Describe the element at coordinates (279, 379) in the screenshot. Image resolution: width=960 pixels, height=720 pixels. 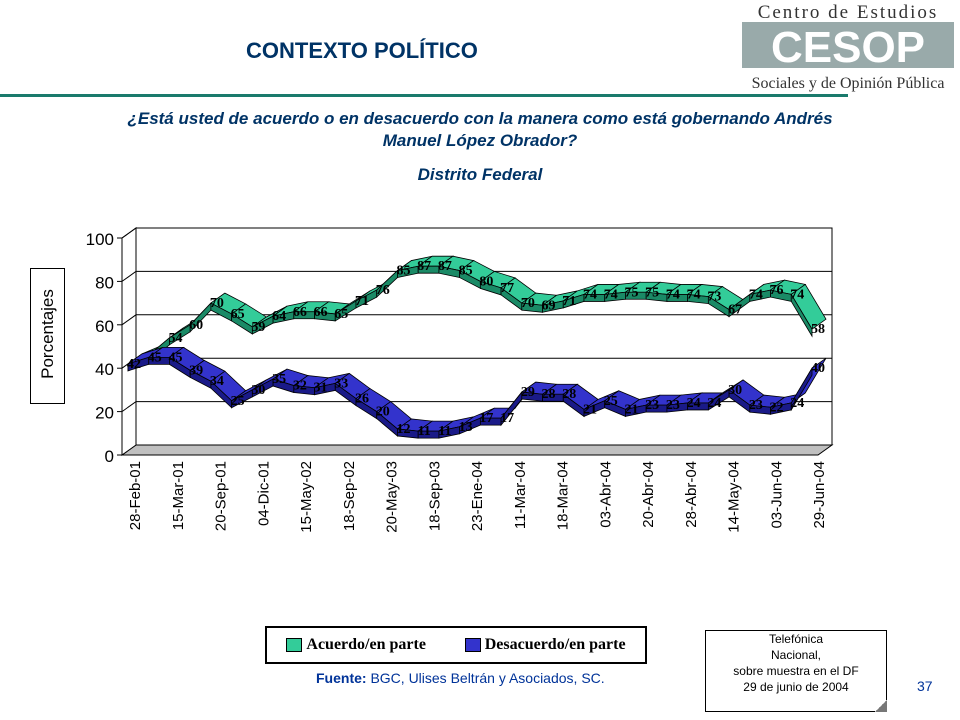
I see `data-label-series-2: 35` at that location.